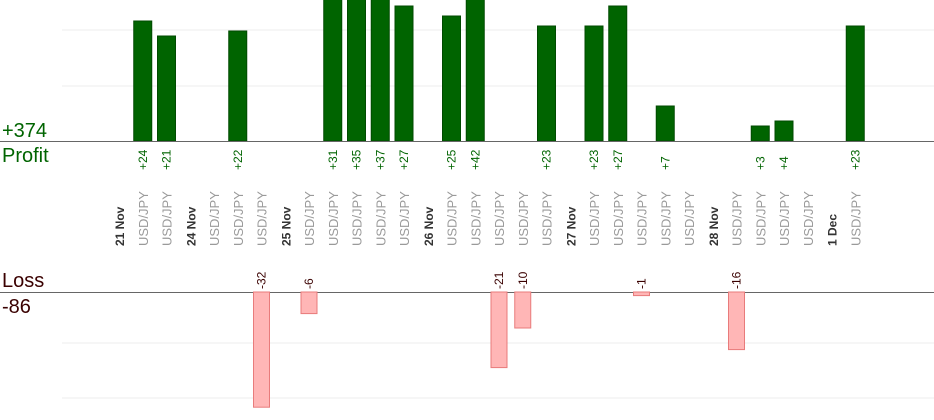 The width and height of the screenshot is (934, 420). I want to click on date-tick-label: 26 Nov, so click(429, 226).